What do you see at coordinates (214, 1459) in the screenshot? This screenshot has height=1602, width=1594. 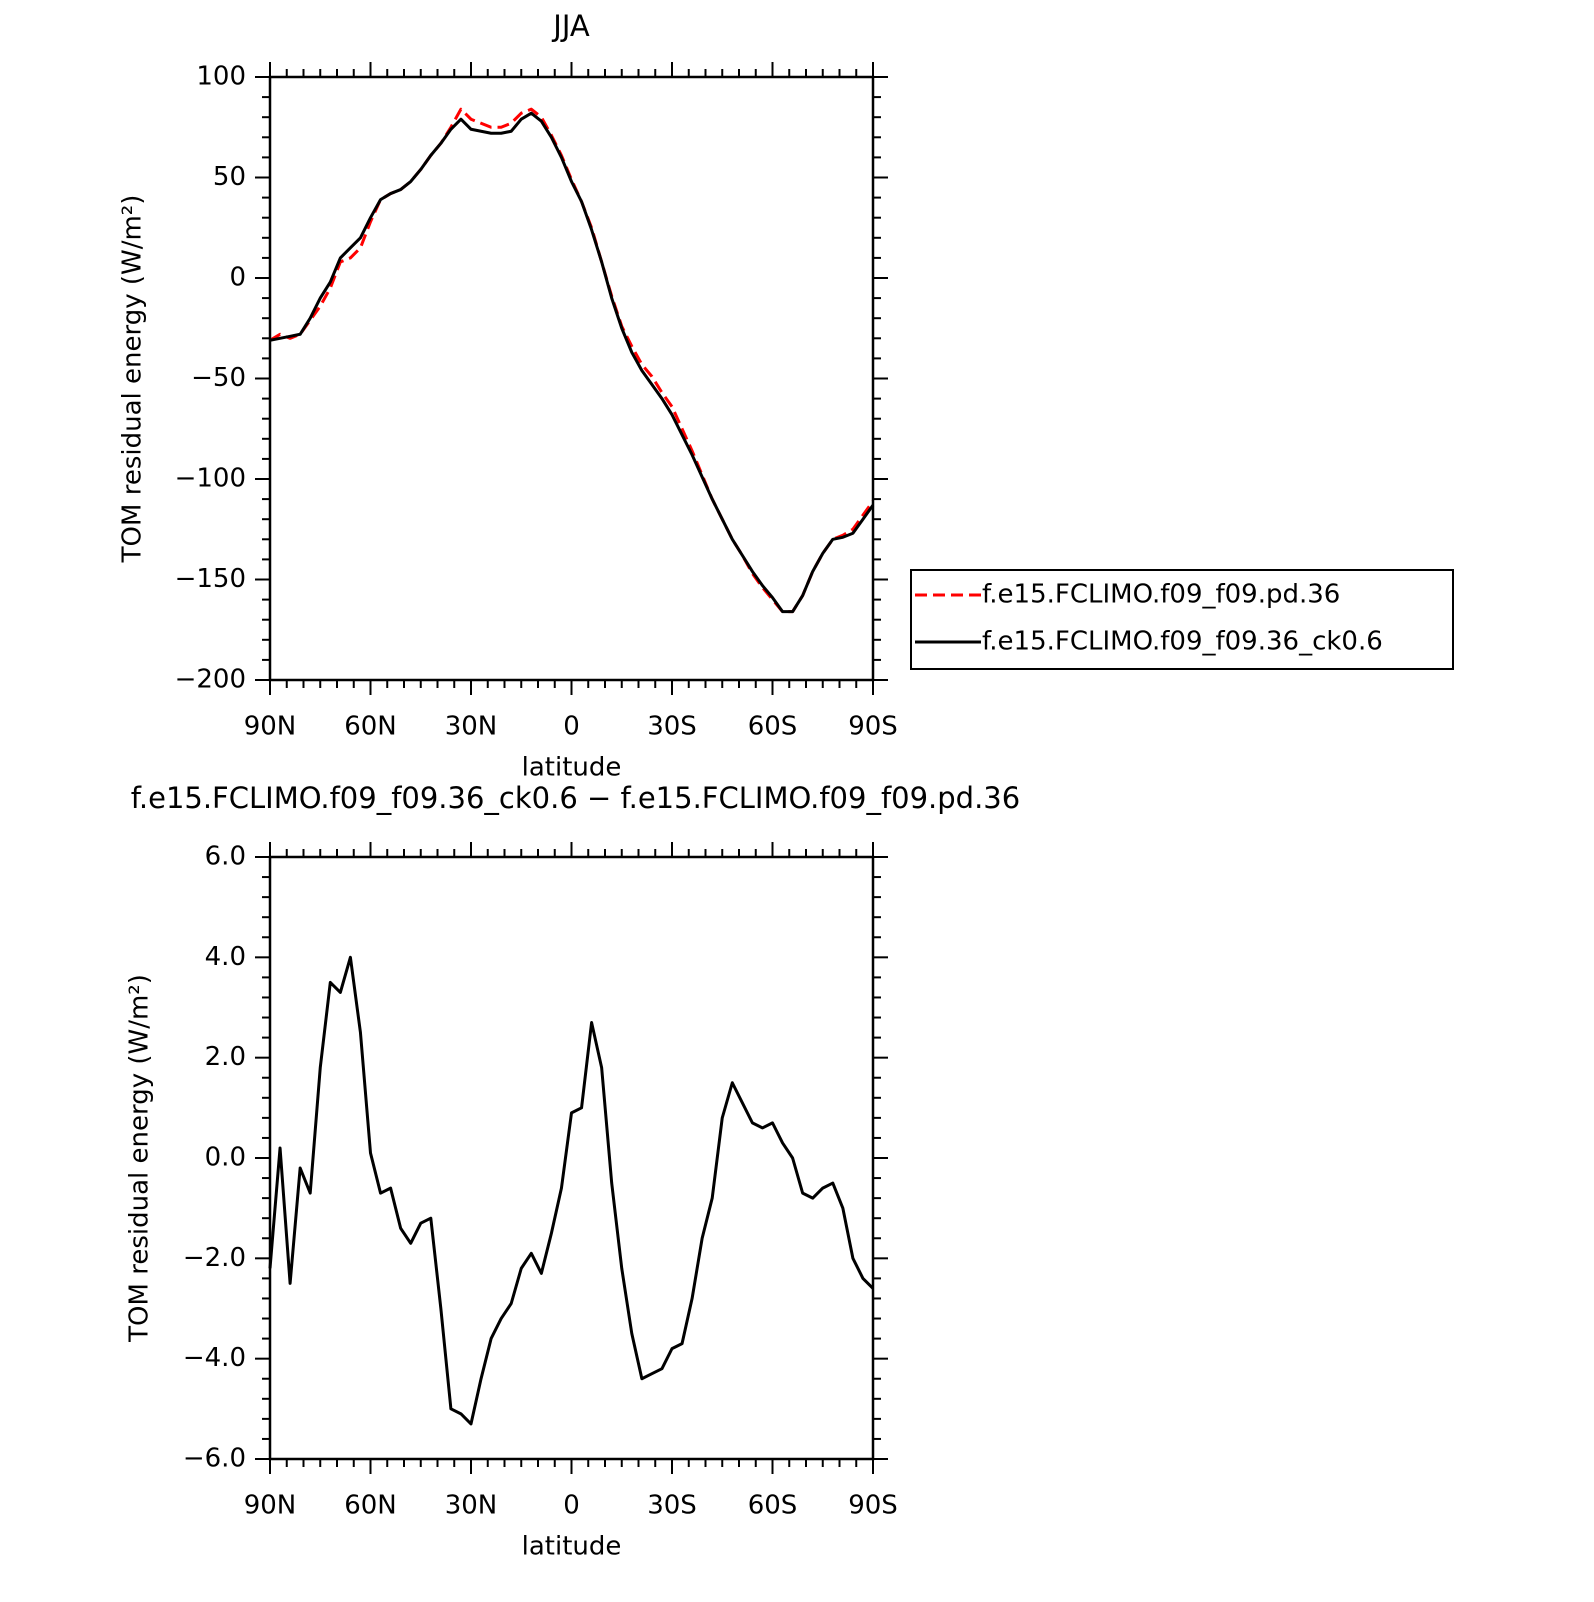 I see `y-tick-label: −6.0` at bounding box center [214, 1459].